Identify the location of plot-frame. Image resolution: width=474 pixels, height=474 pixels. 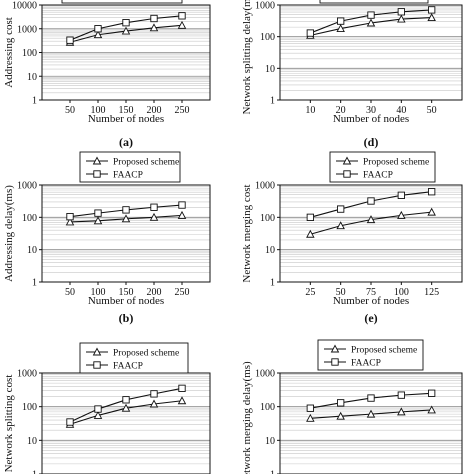
(371, 423).